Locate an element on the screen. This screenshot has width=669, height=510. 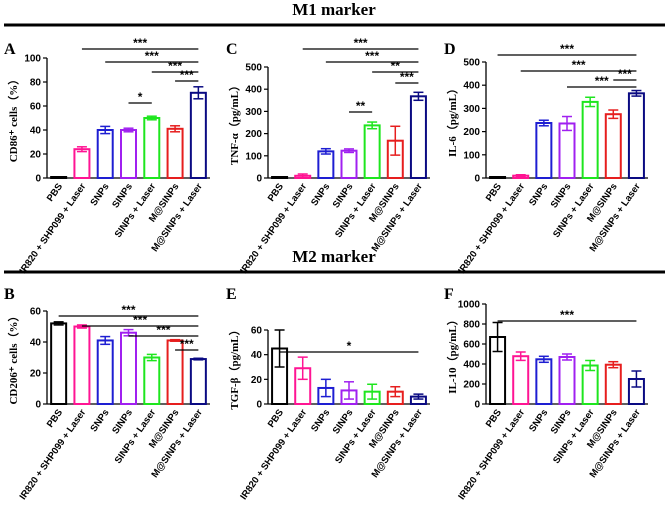
section-title-m1: M1 marker is located at coordinates (334, 9).